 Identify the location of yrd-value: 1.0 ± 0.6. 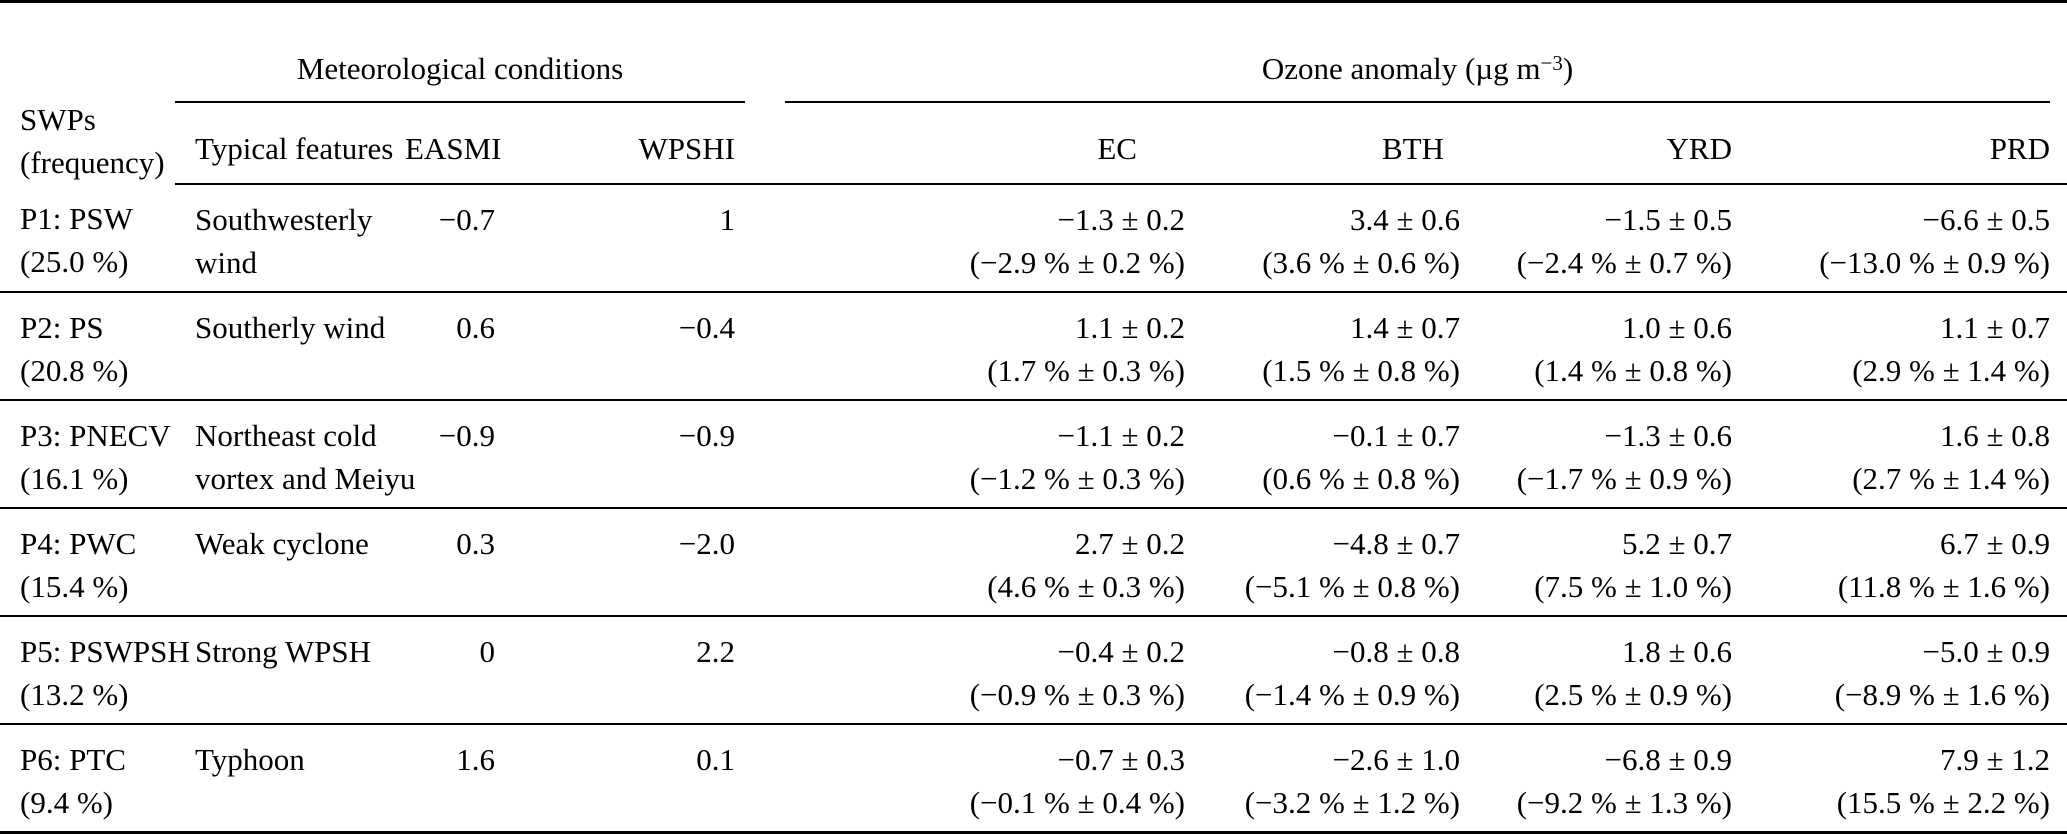
(1676, 327).